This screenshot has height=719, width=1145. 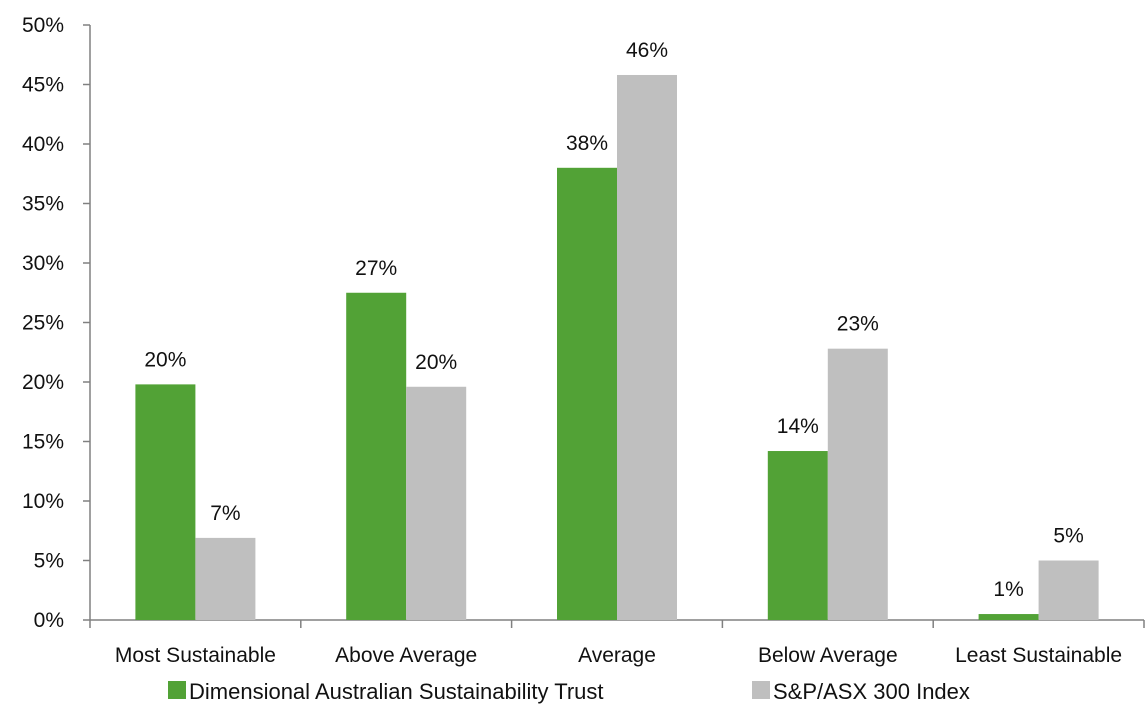 I want to click on y-tick-label: 25%, so click(x=43, y=323).